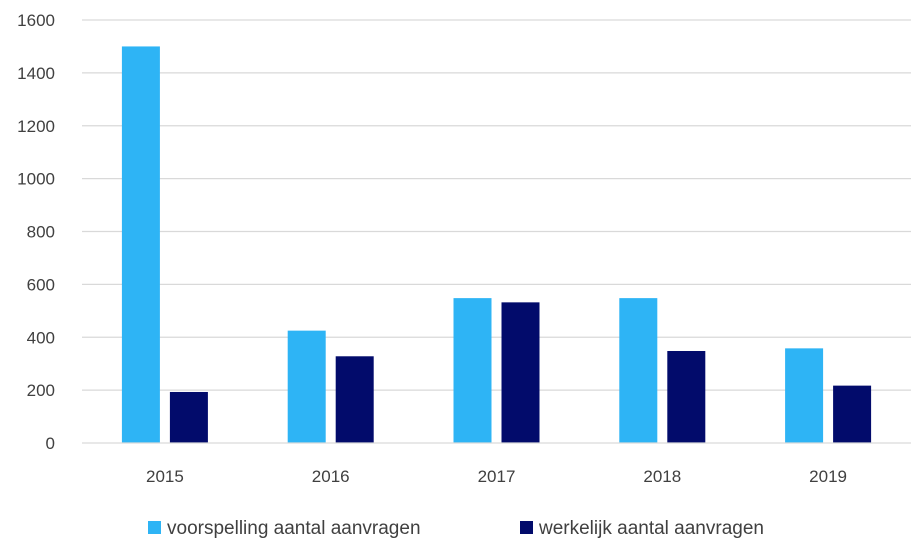  I want to click on y-tick-label: 1000, so click(36, 179).